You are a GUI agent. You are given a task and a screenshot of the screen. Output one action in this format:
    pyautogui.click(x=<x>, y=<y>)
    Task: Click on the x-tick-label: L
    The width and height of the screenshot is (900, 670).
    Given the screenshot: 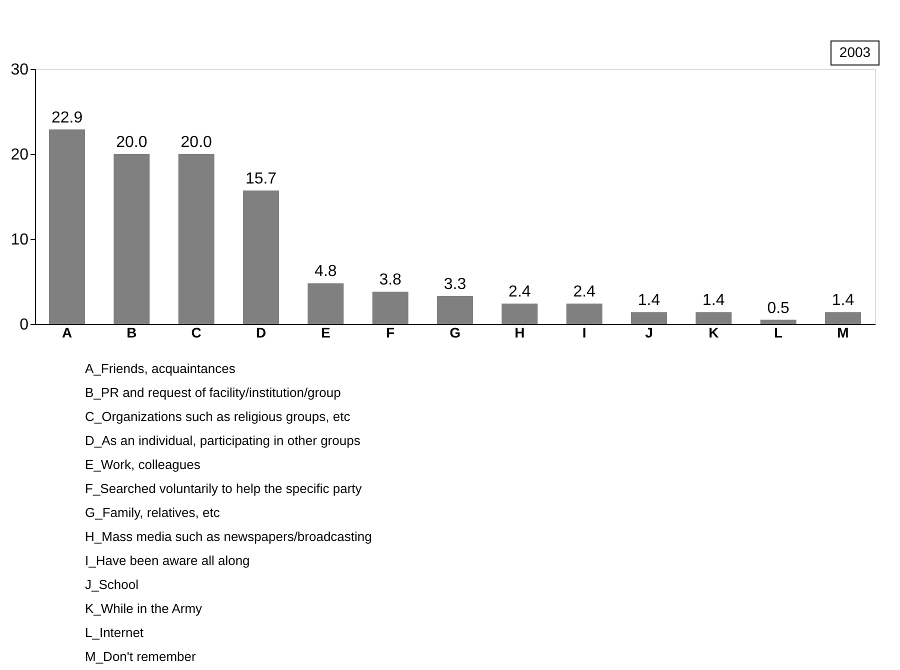 What is the action you would take?
    pyautogui.click(x=779, y=332)
    